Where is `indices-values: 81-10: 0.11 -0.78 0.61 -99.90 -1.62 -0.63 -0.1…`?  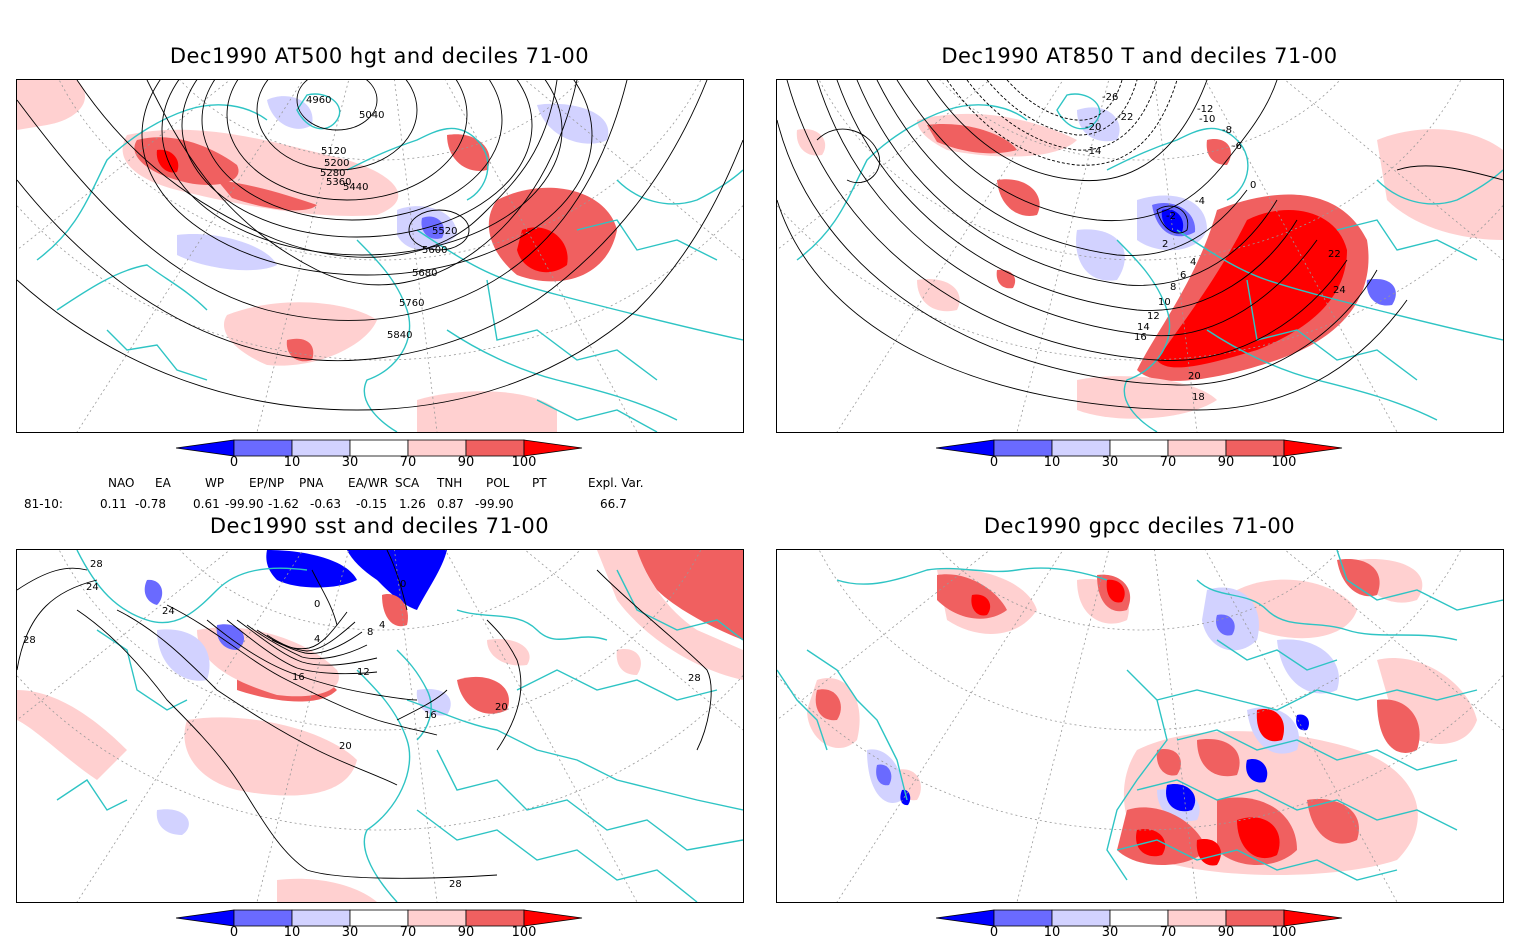
indices-values: 81-10: 0.11 -0.78 0.61 -99.90 -1.62 -0.63 -0.1… is located at coordinates (380, 505).